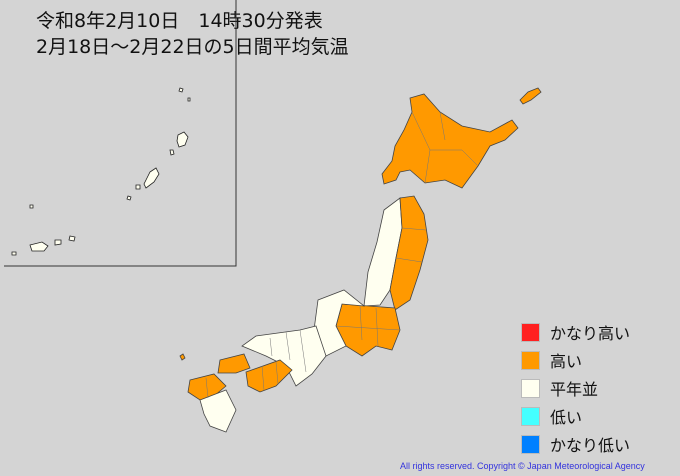 This screenshot has width=680, height=476. Describe the element at coordinates (396, 253) in the screenshot. I see `tohoku` at that location.